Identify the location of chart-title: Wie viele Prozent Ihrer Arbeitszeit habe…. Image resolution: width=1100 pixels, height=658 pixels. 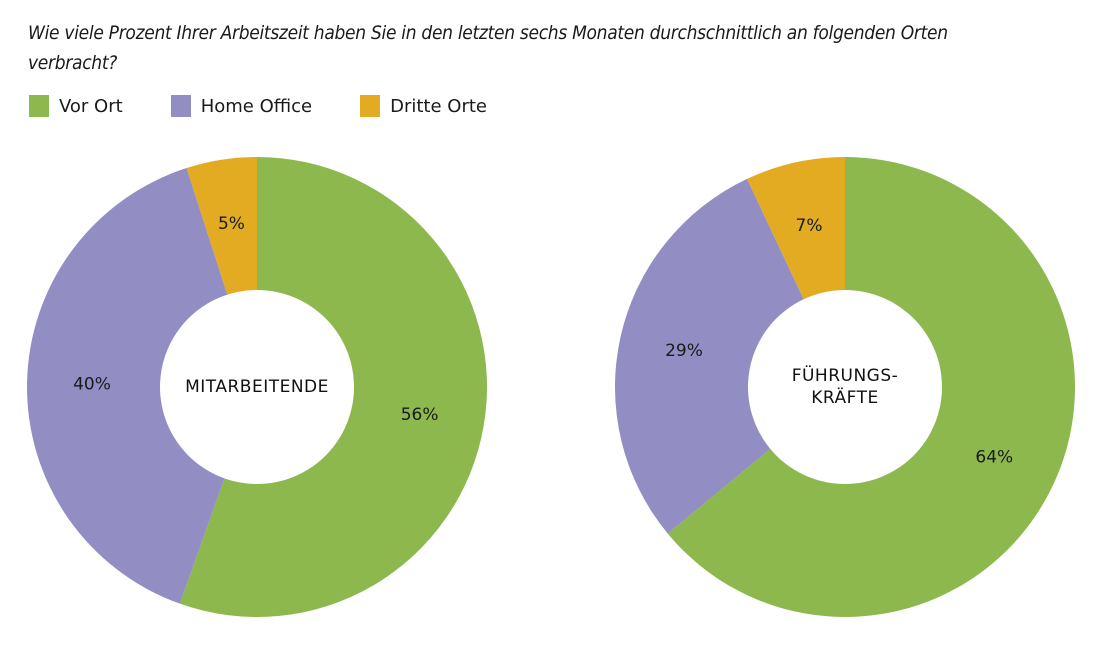
(488, 48).